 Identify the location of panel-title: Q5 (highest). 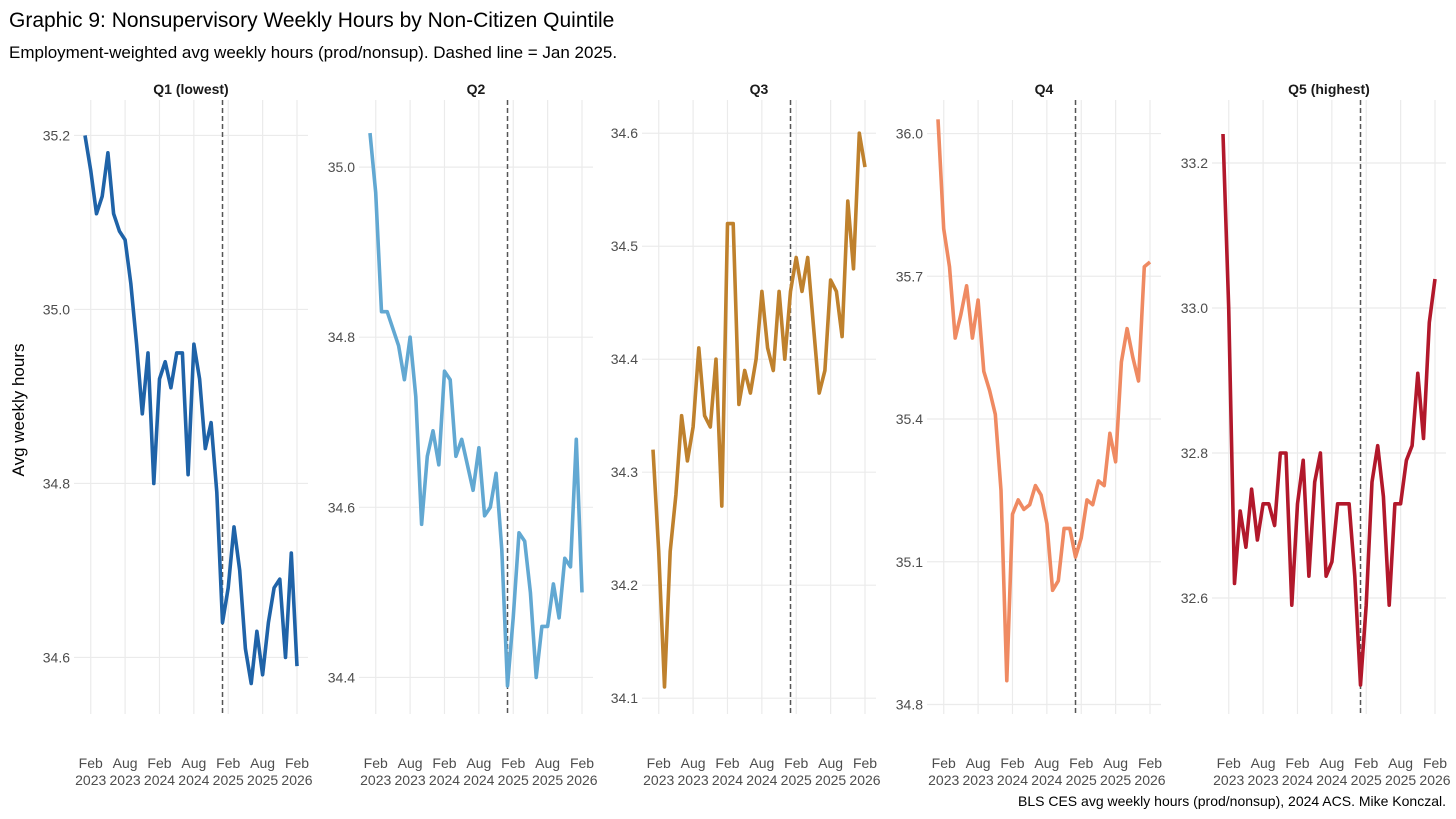
(1329, 89).